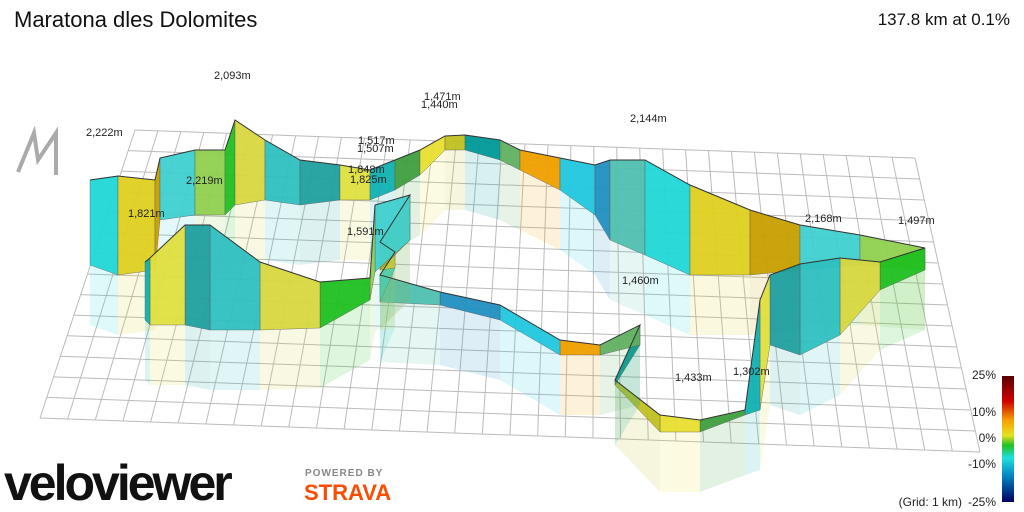 The width and height of the screenshot is (1024, 512). I want to click on legend-label: -25%, so click(982, 502).